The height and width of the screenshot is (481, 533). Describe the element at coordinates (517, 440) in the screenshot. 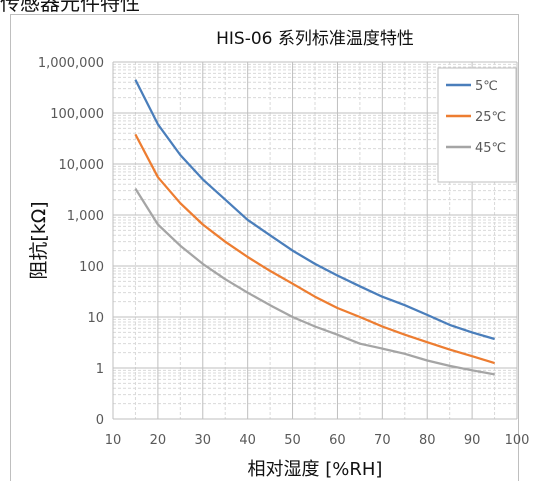

I see `x-tick-label: 100` at that location.